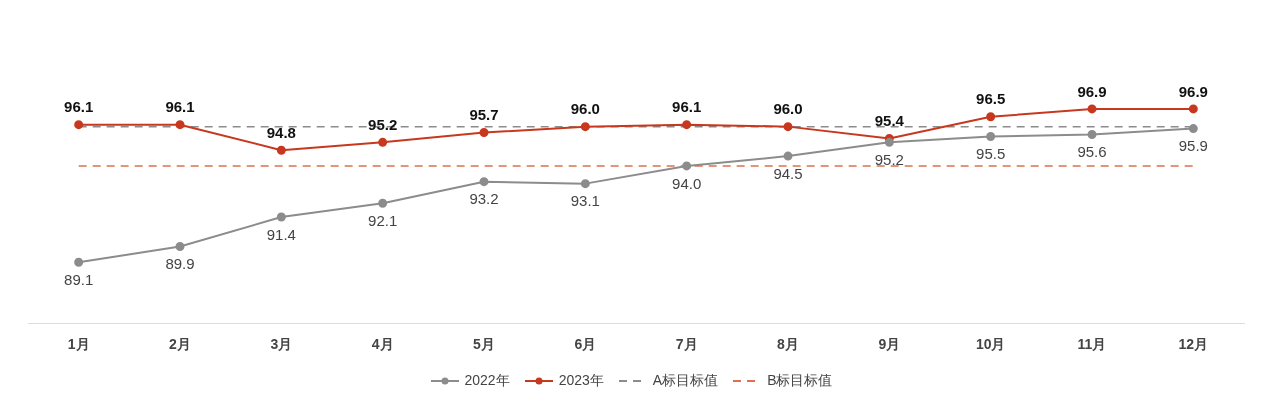  Describe the element at coordinates (1193, 146) in the screenshot. I see `data-label: 95.9` at that location.